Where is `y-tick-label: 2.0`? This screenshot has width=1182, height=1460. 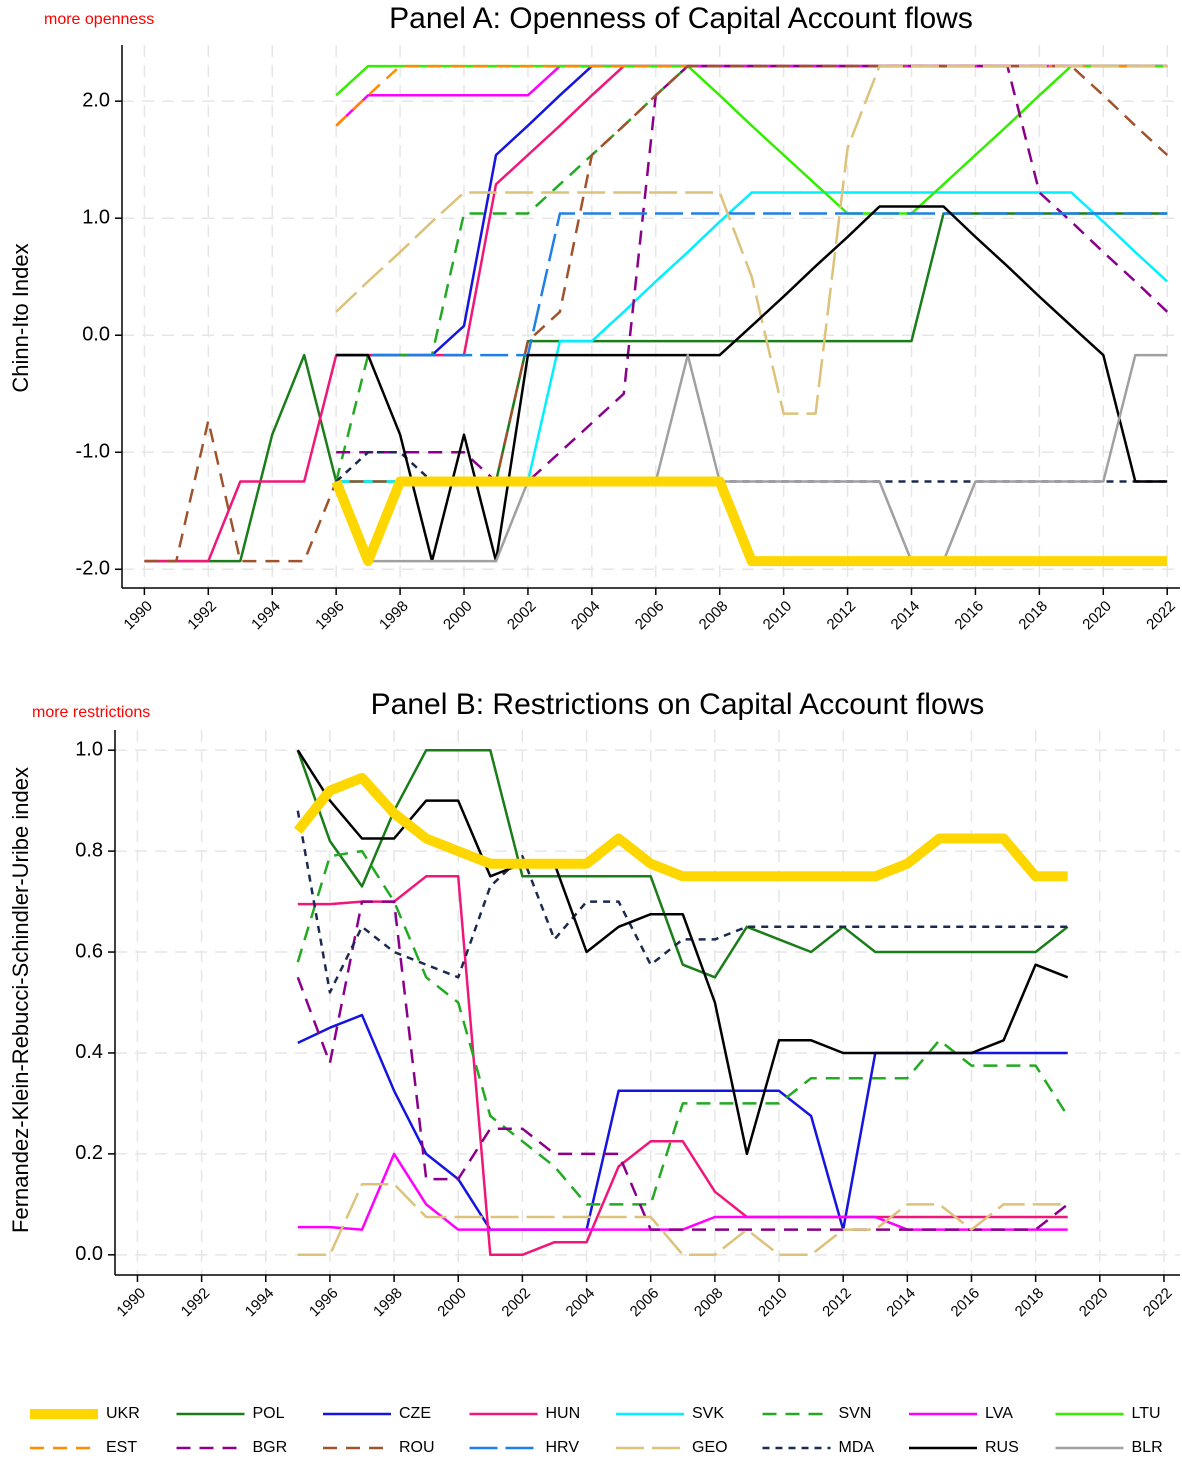 y-tick-label: 2.0 is located at coordinates (96, 100).